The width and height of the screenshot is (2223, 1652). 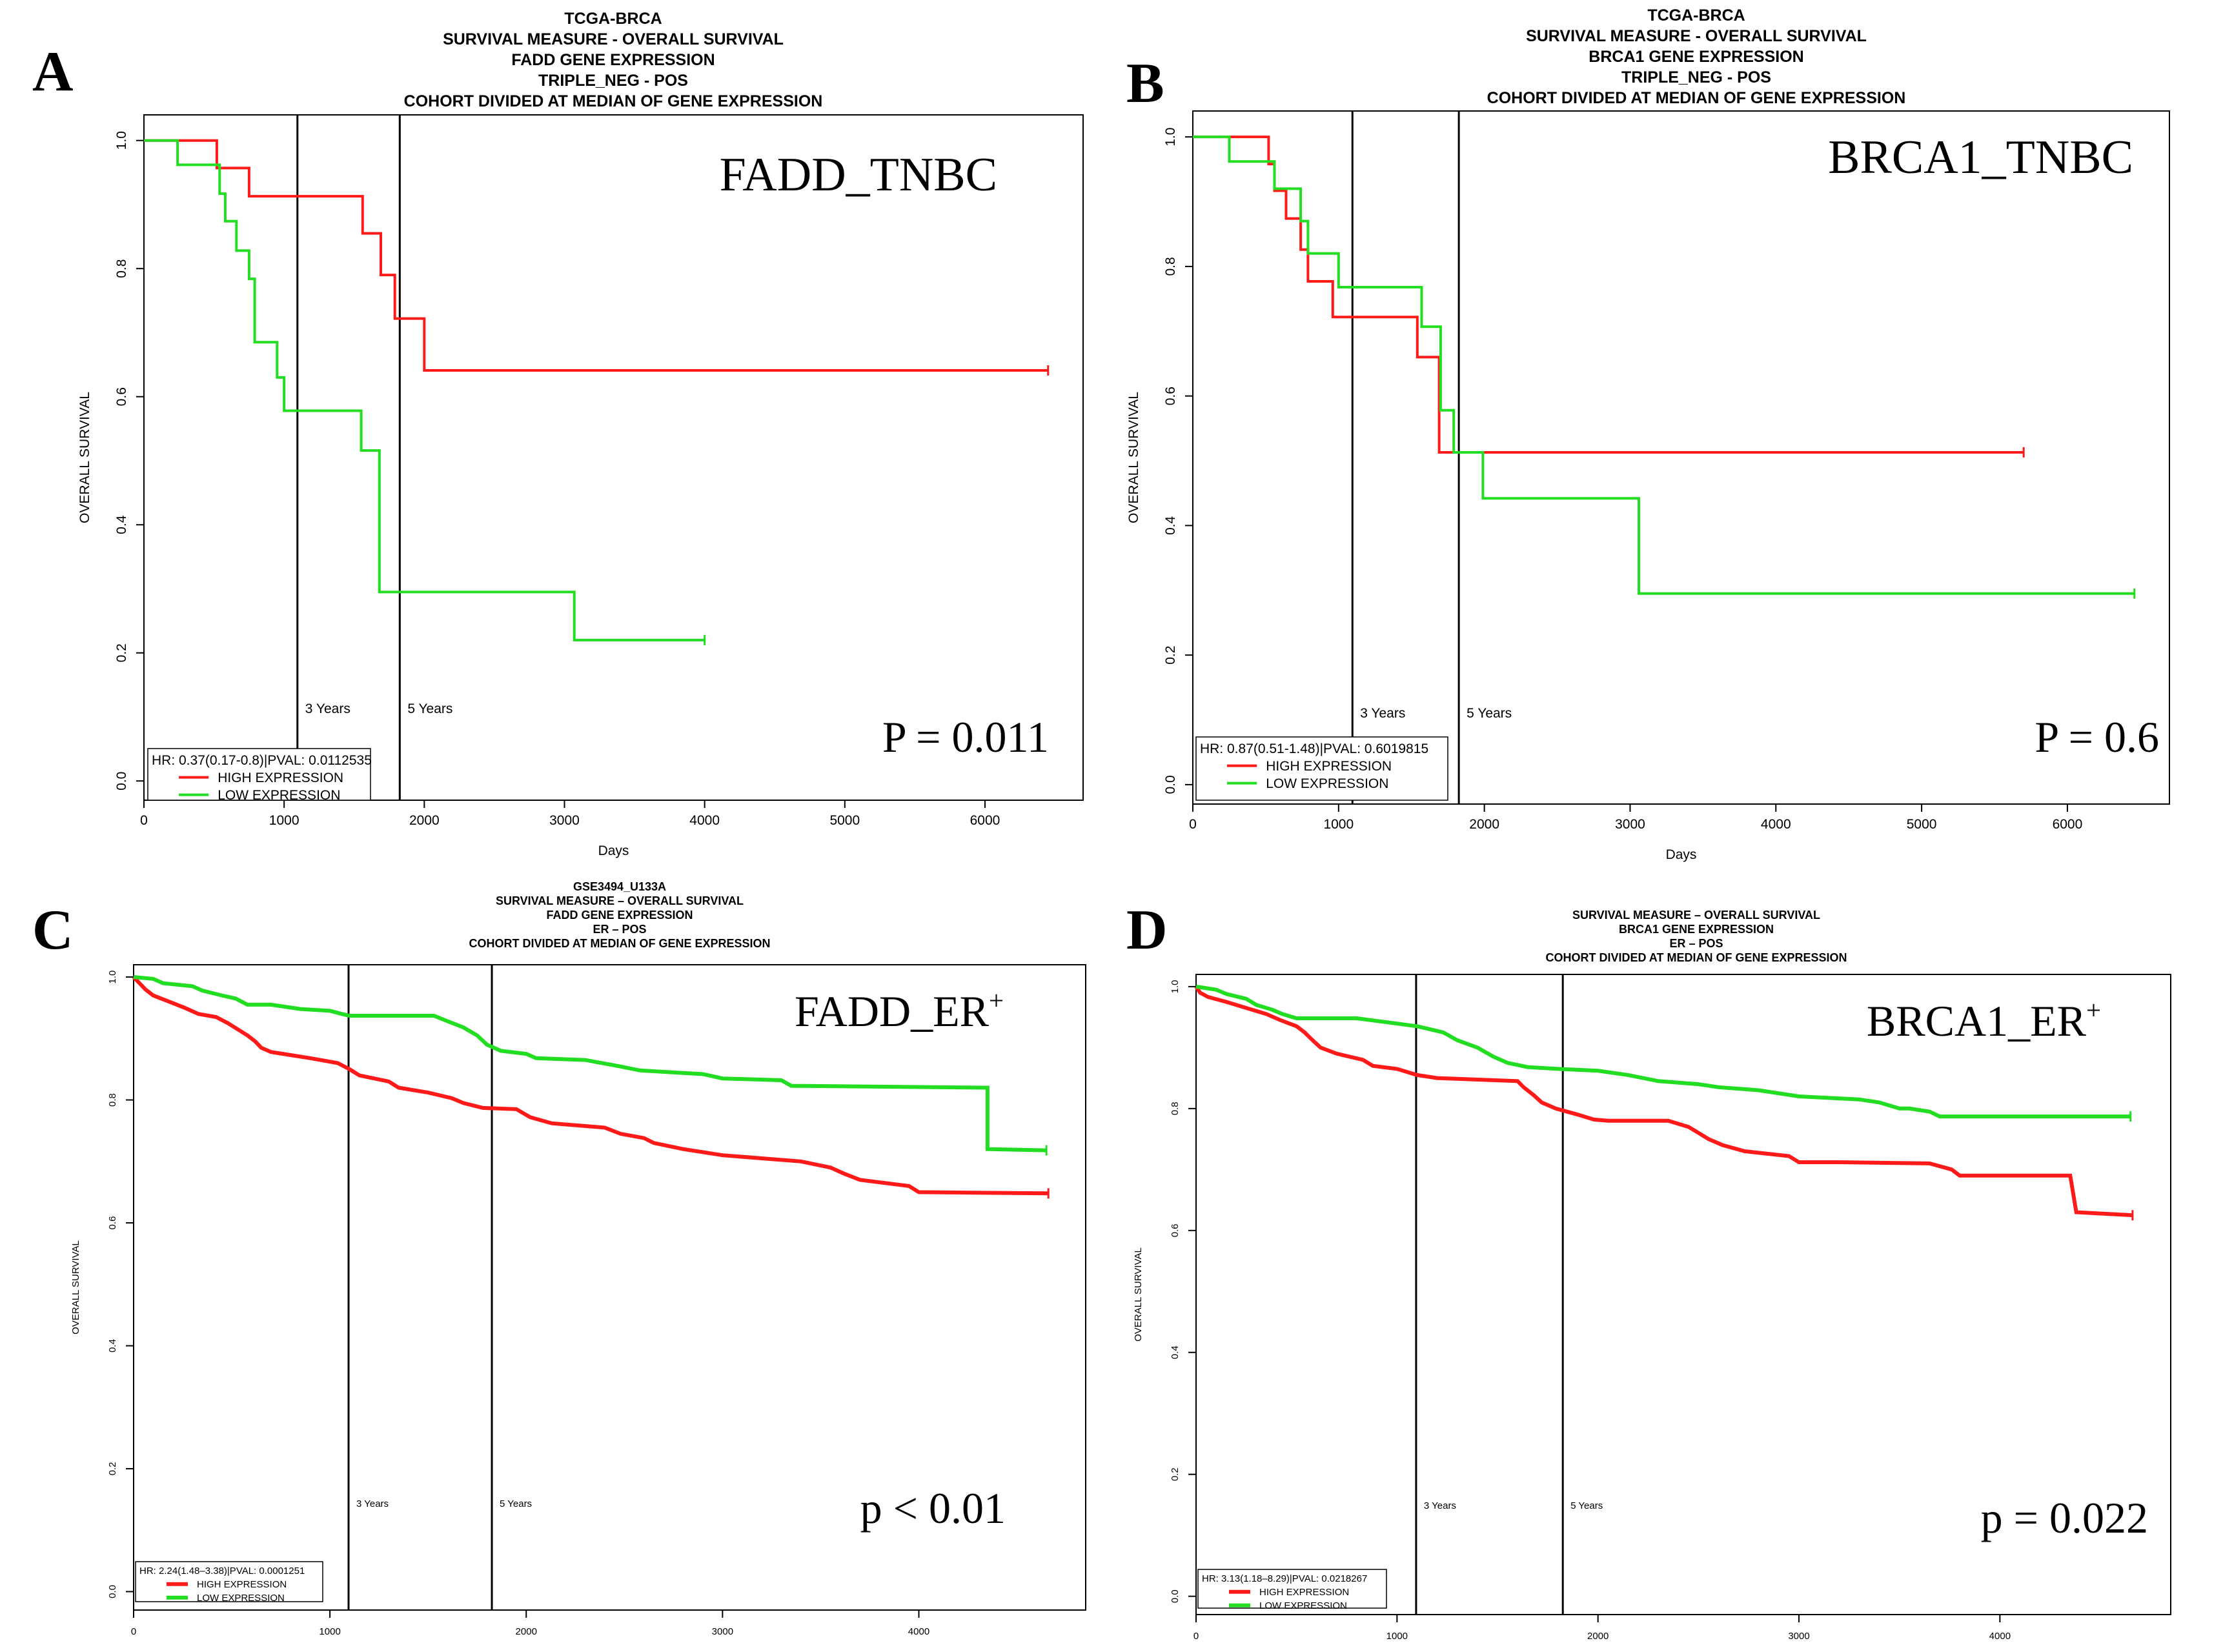 What do you see at coordinates (933, 1508) in the screenshot?
I see `p-value-label: p < 0.01` at bounding box center [933, 1508].